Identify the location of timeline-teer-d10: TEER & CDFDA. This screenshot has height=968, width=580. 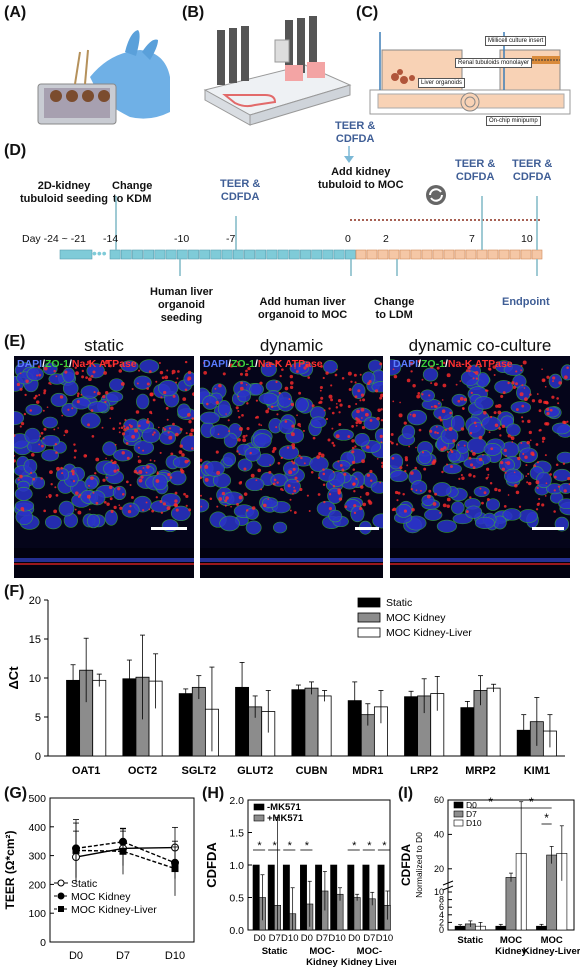
(532, 170).